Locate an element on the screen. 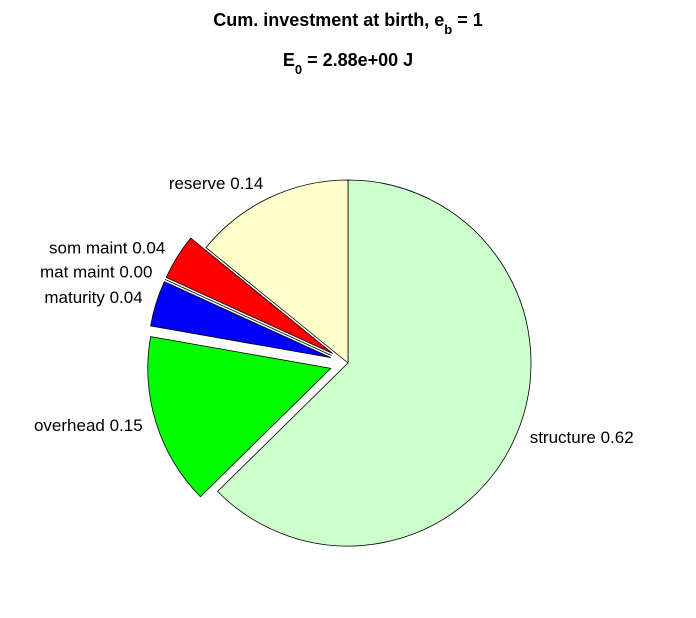 This screenshot has width=696, height=618. slice-label: structure 0.62 is located at coordinates (582, 438).